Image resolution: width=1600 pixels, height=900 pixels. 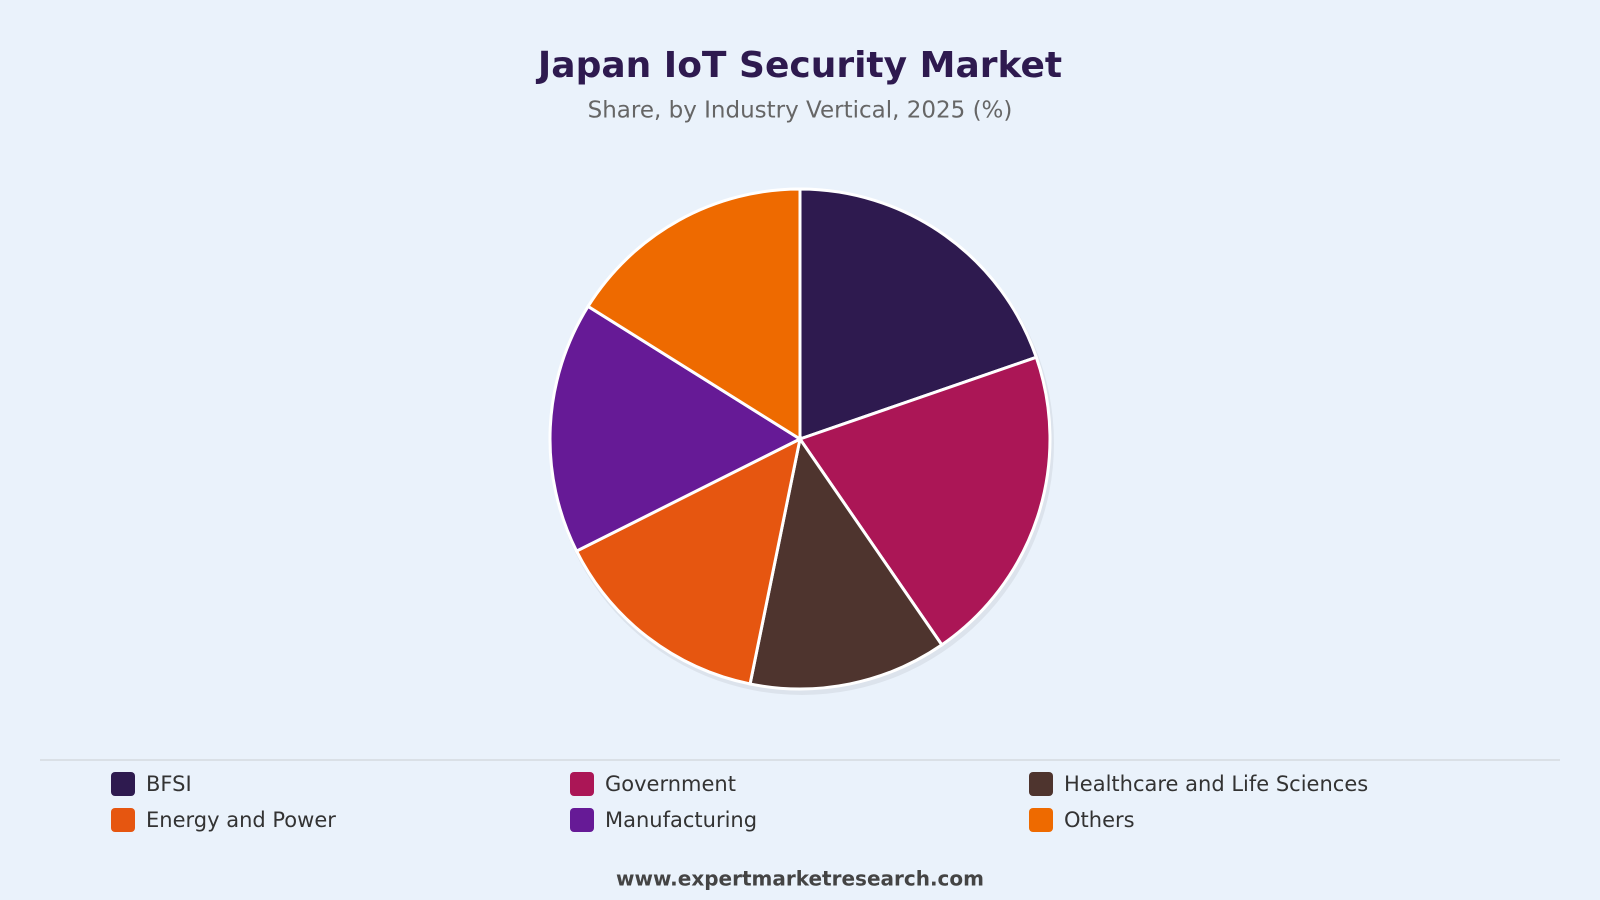 What do you see at coordinates (670, 784) in the screenshot?
I see `legend-label: Government` at bounding box center [670, 784].